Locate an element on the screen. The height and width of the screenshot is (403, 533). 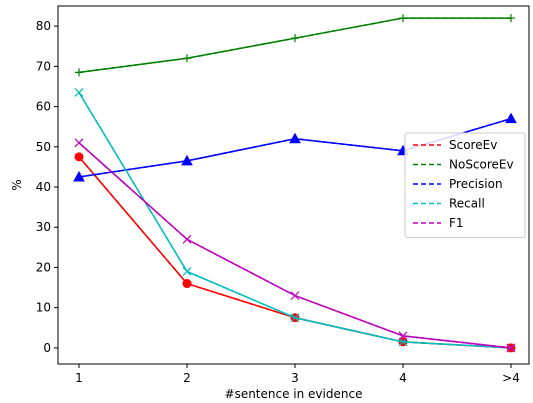
y-tick-label: 50 is located at coordinates (43, 147).